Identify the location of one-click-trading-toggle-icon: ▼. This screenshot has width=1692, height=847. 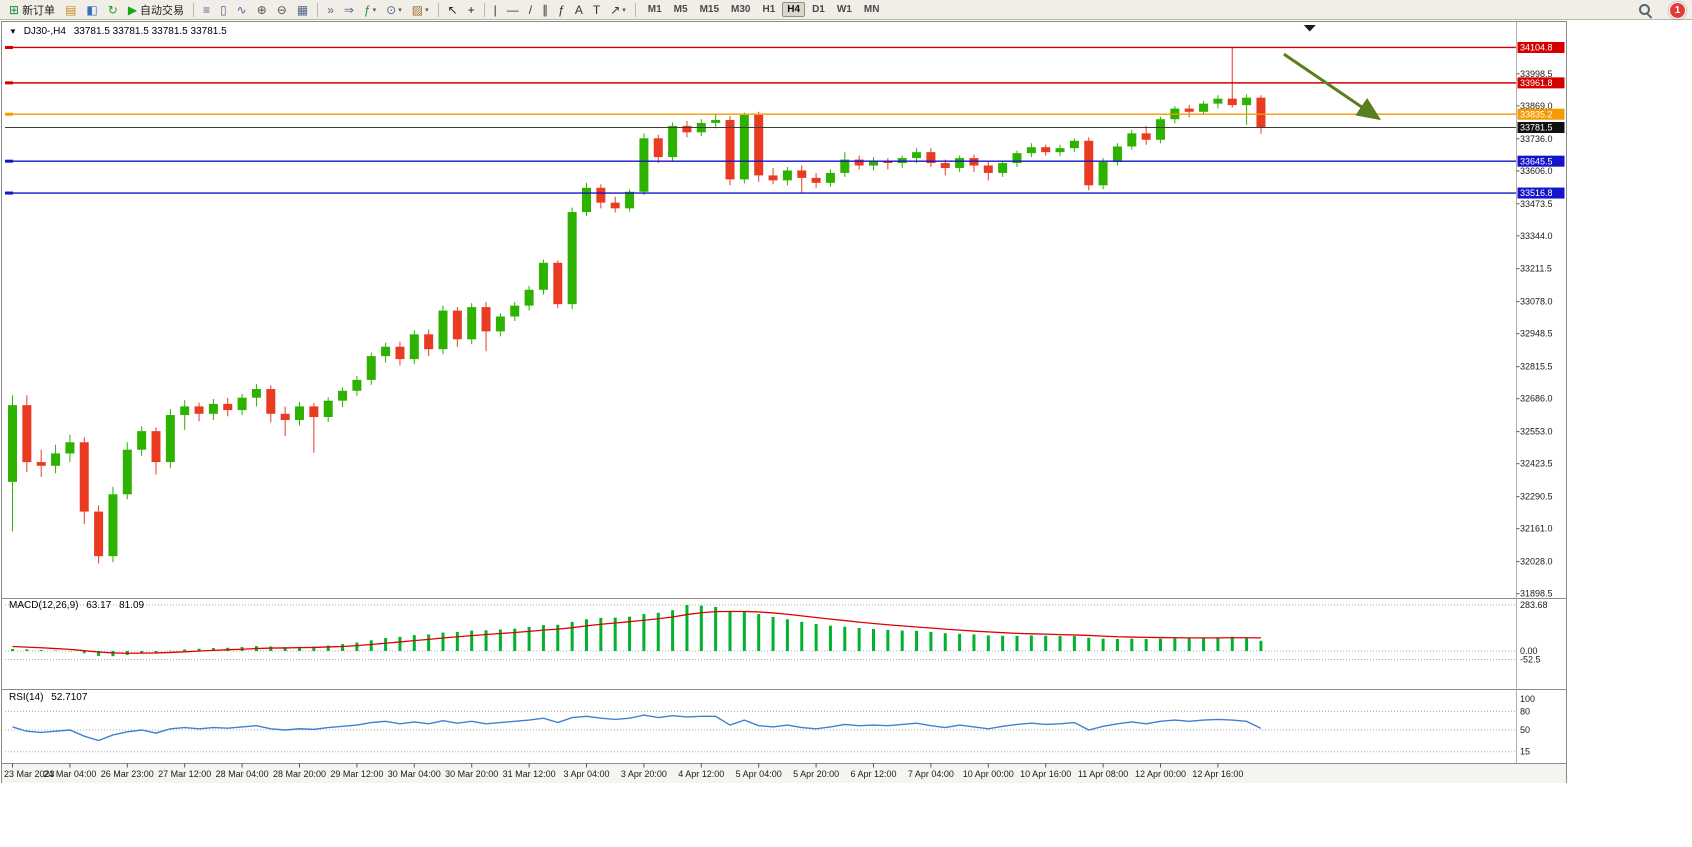
(13, 31).